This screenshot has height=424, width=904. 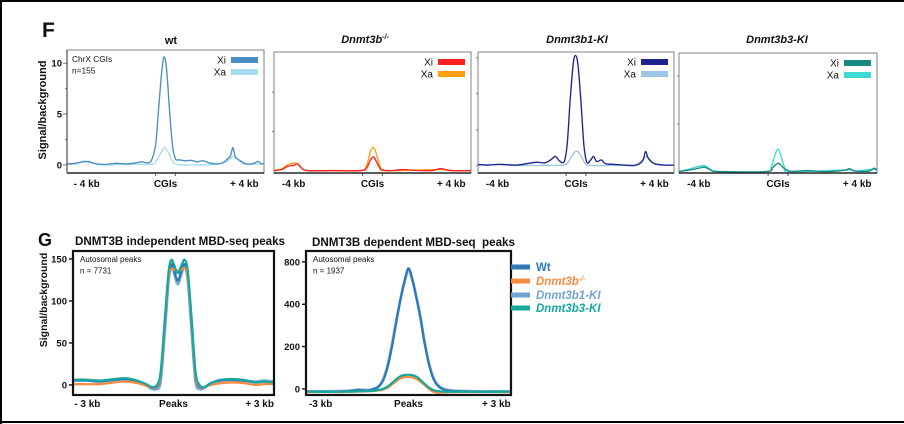 I want to click on legend-label-text: Dnmt3b, so click(x=557, y=282).